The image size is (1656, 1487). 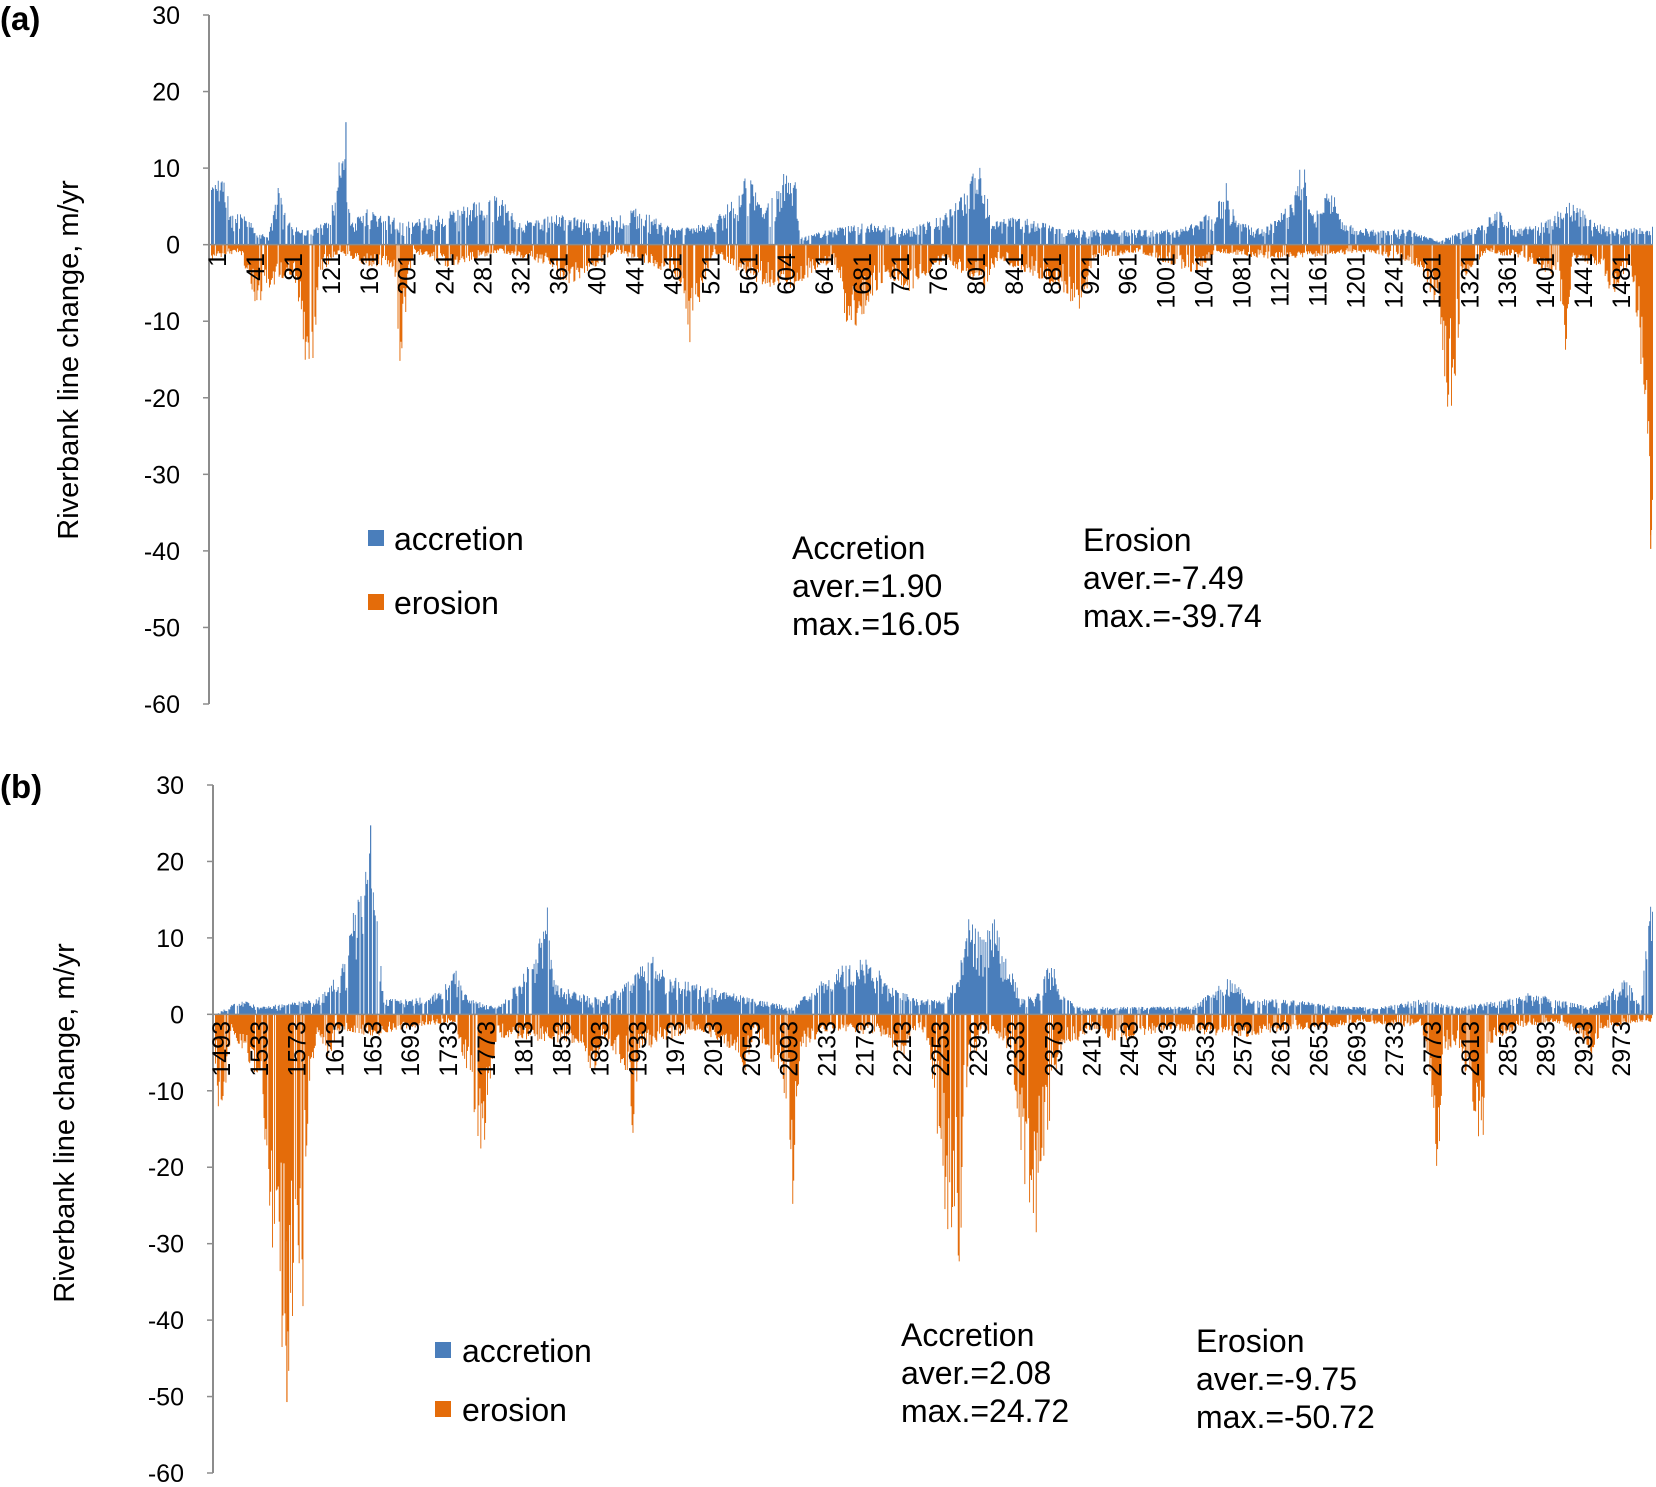 I want to click on panel-label-a: (a), so click(x=20, y=18).